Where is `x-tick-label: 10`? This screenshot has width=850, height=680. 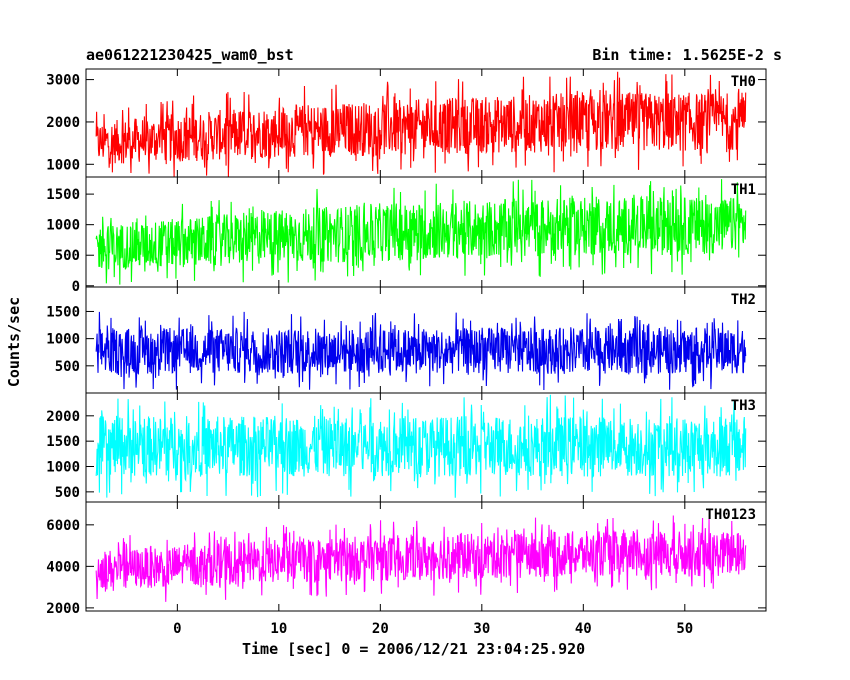 x-tick-label: 10 is located at coordinates (278, 629).